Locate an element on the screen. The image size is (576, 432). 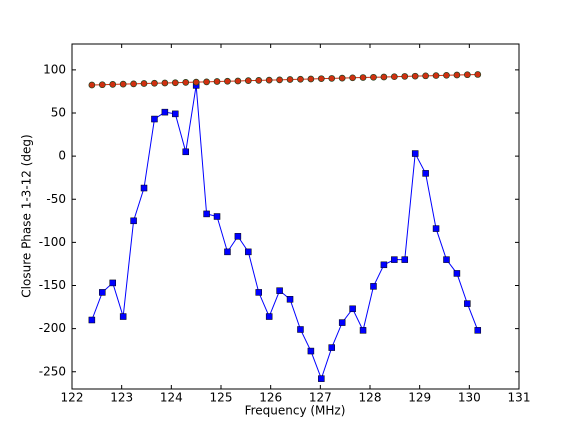
x-tick-label: 128 is located at coordinates (370, 398).